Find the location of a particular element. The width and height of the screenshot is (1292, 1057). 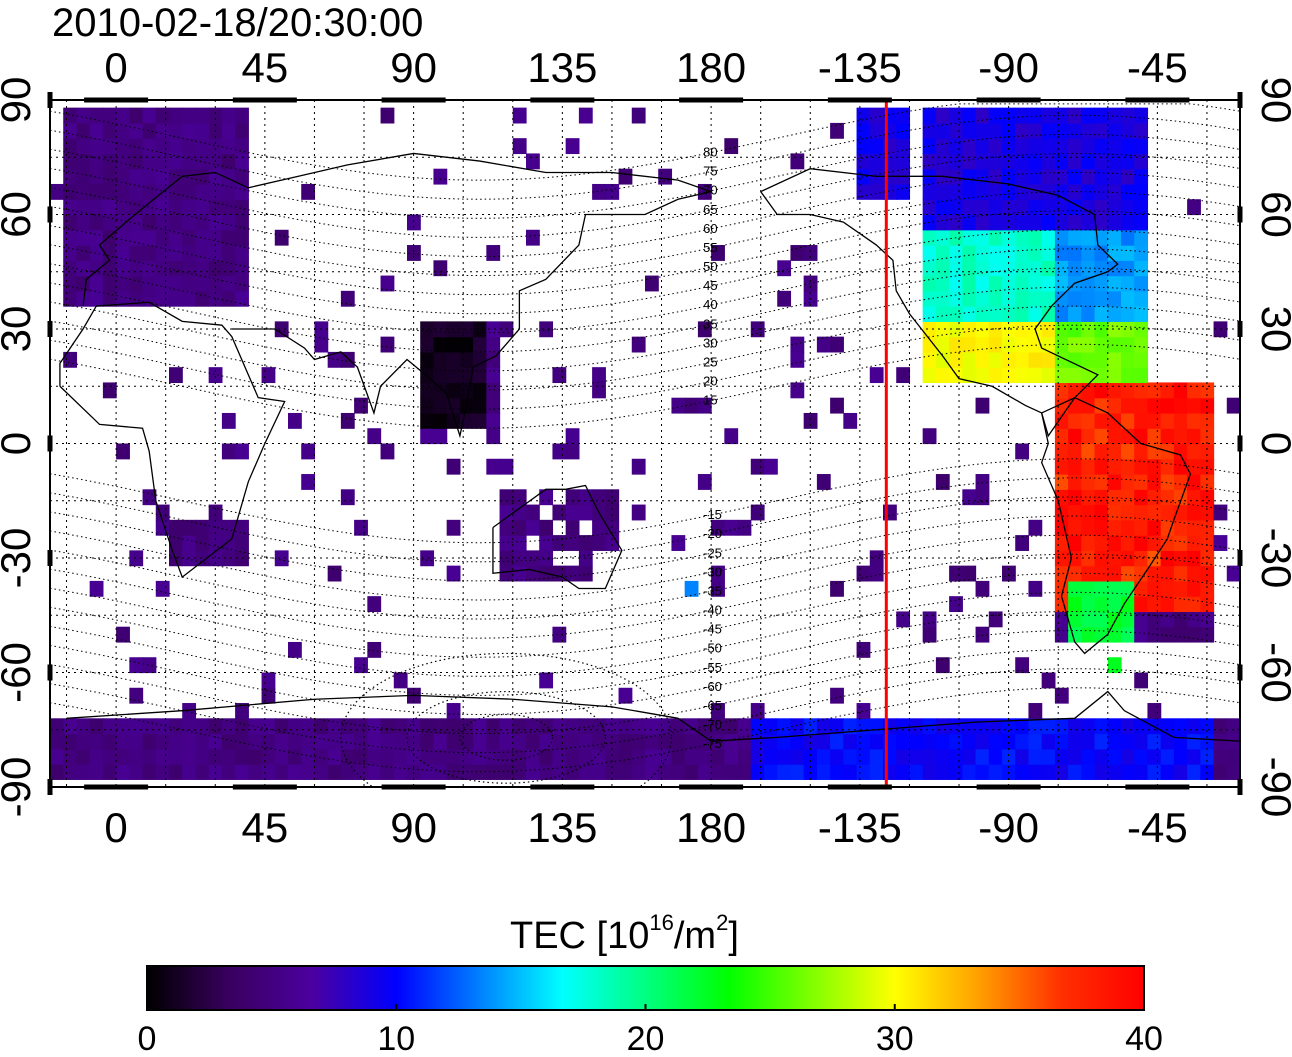

coastline-segment is located at coordinates (172, 440).